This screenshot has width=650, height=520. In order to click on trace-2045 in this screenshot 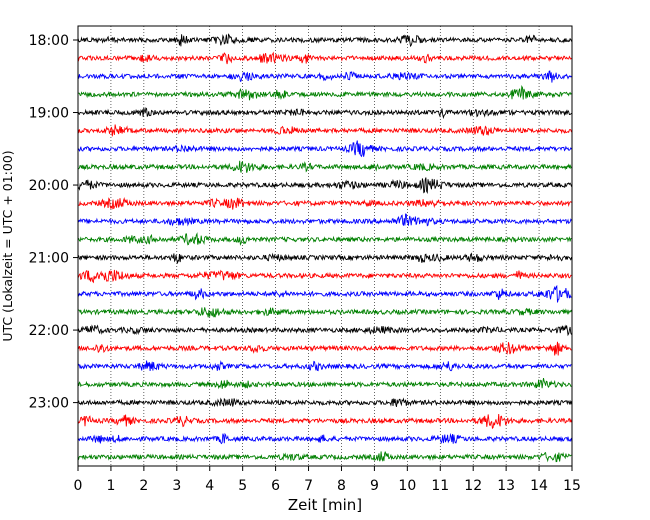, I will do `click(324, 239)`.